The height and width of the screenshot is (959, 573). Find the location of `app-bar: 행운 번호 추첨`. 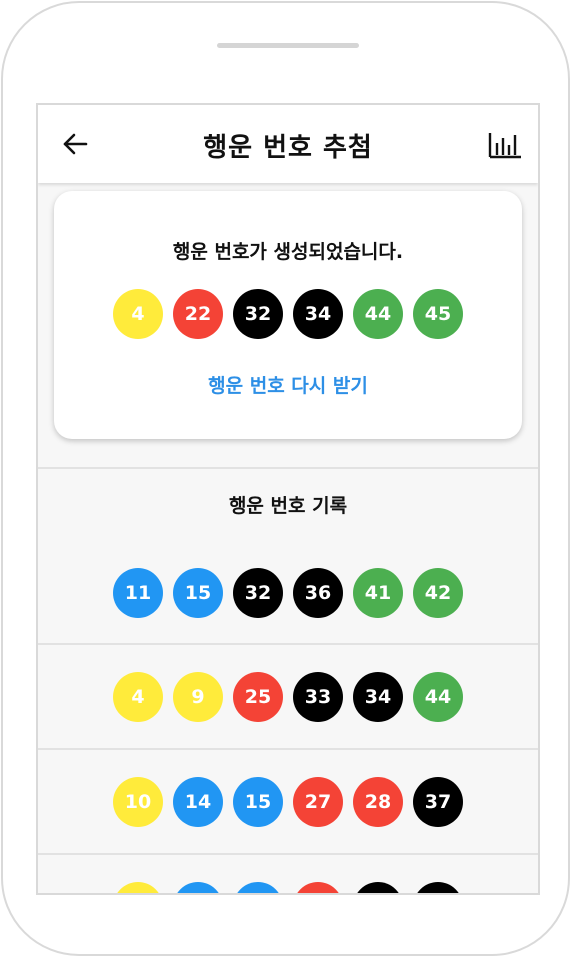

app-bar: 행운 번호 추첨 is located at coordinates (288, 144).